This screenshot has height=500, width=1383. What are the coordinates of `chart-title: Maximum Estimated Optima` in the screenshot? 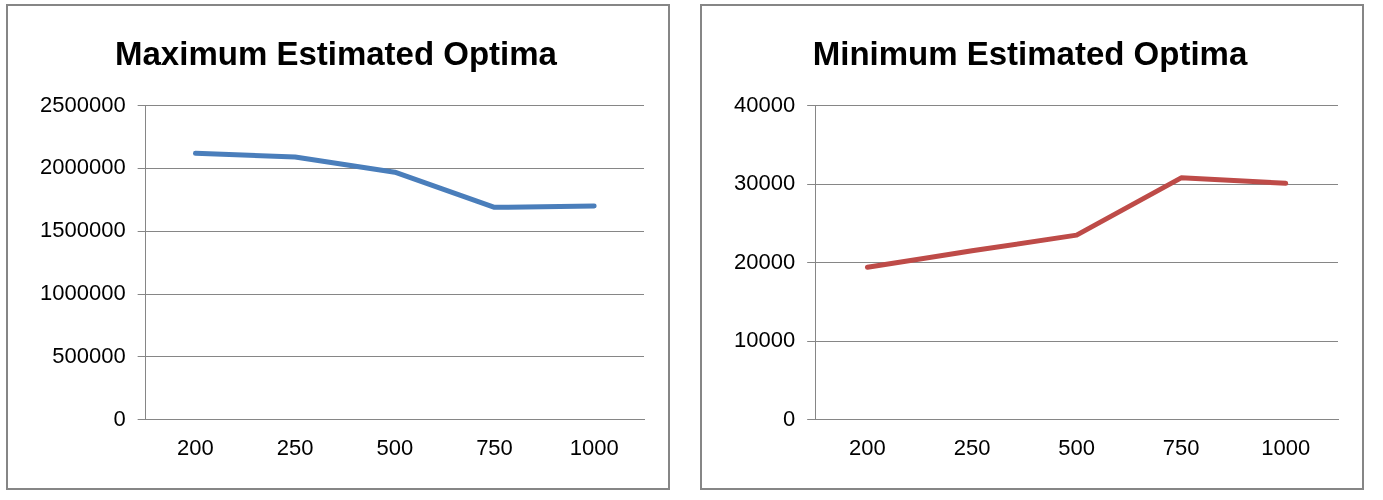 It's located at (336, 53).